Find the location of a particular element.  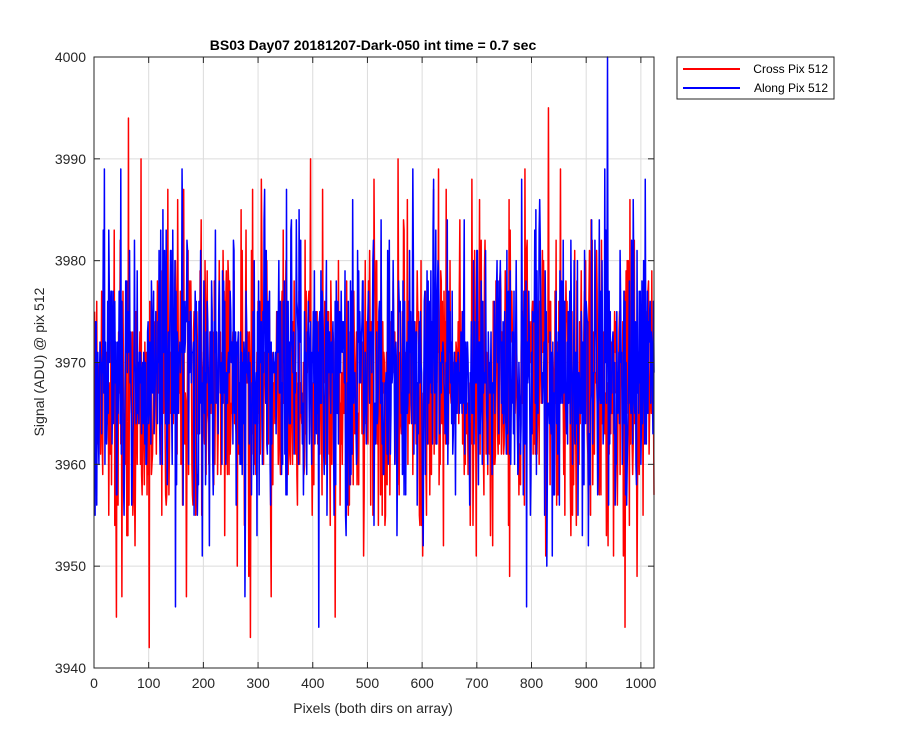

legend: Cross Pix 512 Along Pix 512 is located at coordinates (755, 78).